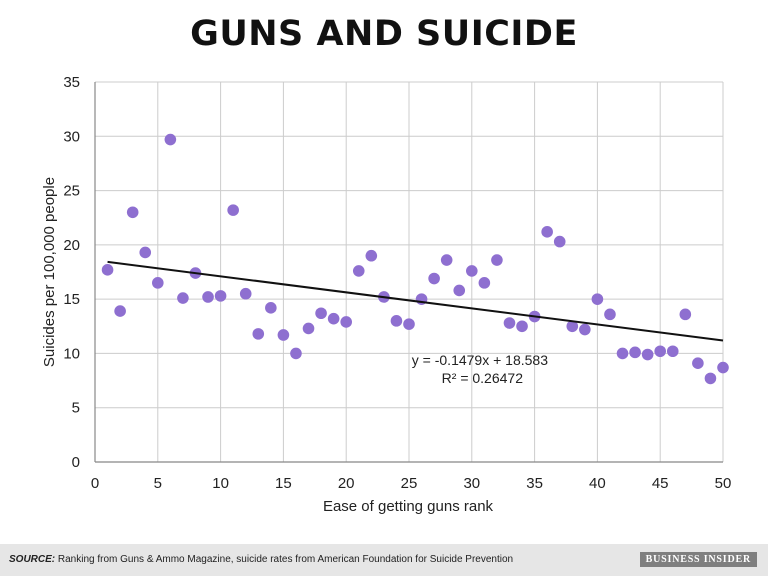 This screenshot has width=768, height=576. Describe the element at coordinates (346, 483) in the screenshot. I see `x-tick-label: 20` at that location.